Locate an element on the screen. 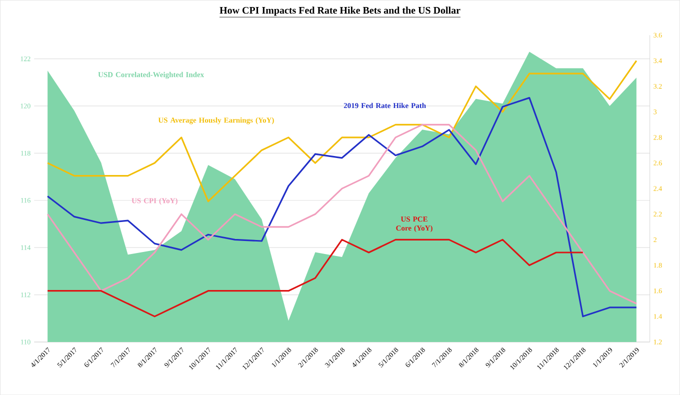 Image resolution: width=680 pixels, height=395 pixels. chart-title: How CPI Impacts Fed Rate Hike Bets and the US Dollar is located at coordinates (340, 11).